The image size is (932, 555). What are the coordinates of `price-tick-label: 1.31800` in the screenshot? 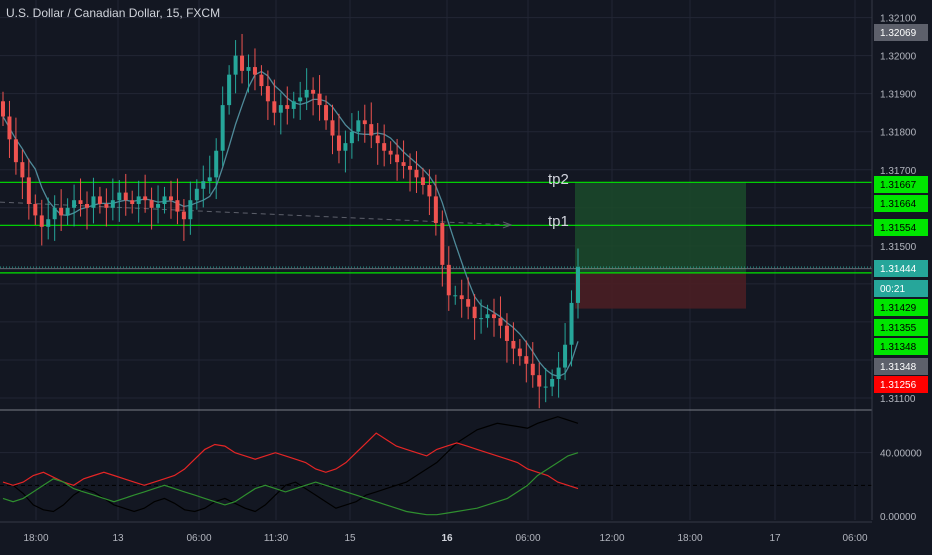 It's located at (898, 133).